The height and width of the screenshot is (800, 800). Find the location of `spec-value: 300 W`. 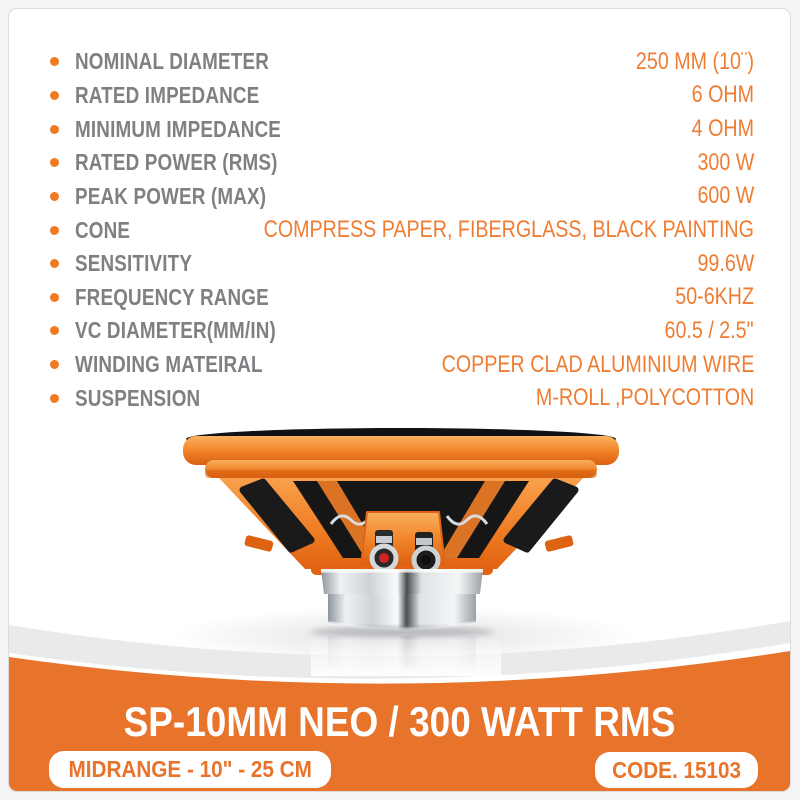

spec-value: 300 W is located at coordinates (725, 162).